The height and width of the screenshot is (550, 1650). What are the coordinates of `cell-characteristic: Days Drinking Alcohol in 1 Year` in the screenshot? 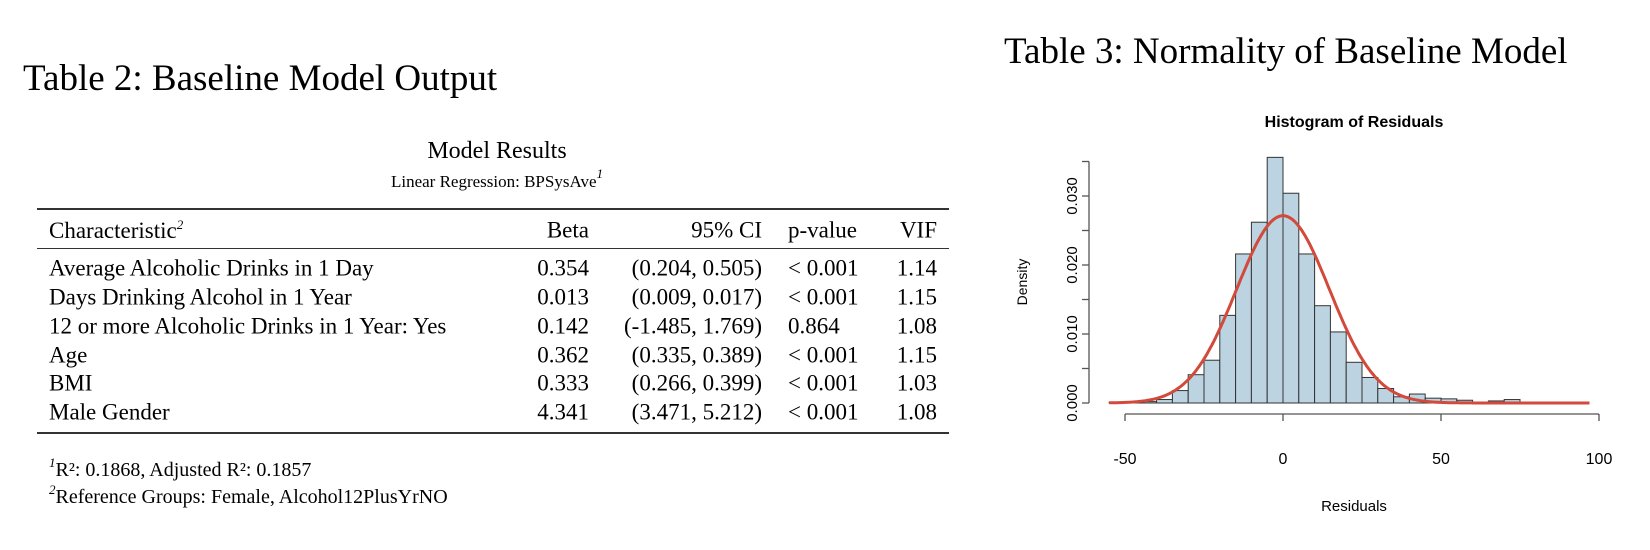 It's located at (200, 297).